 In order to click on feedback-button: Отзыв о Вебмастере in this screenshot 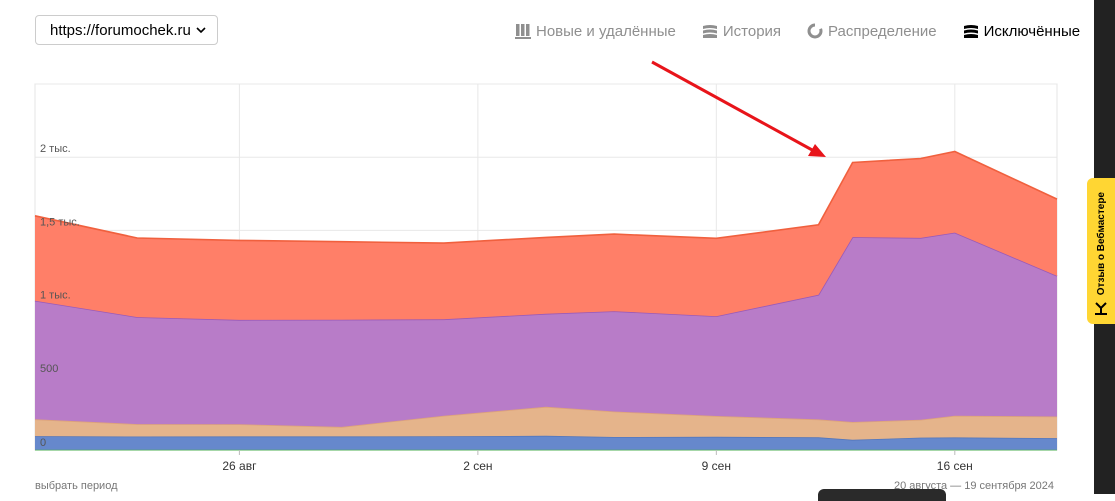, I will do `click(1101, 251)`.